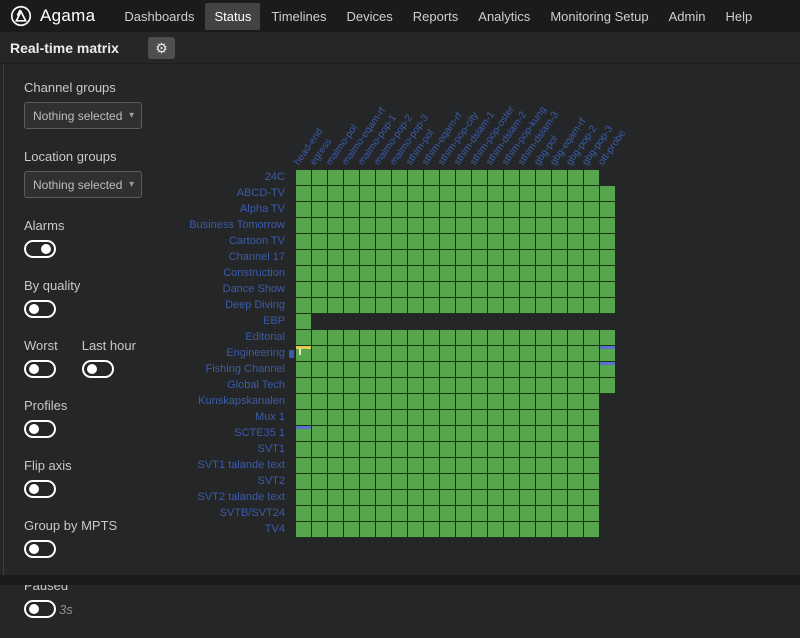 This screenshot has width=800, height=638. Describe the element at coordinates (159, 16) in the screenshot. I see `nav-item-dashboards: Dashboards` at that location.